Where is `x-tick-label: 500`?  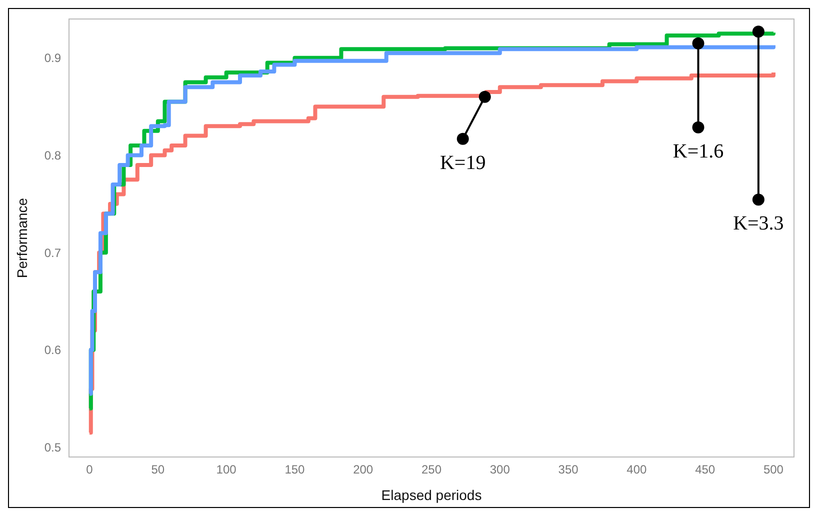
x-tick-label: 500 is located at coordinates (773, 469).